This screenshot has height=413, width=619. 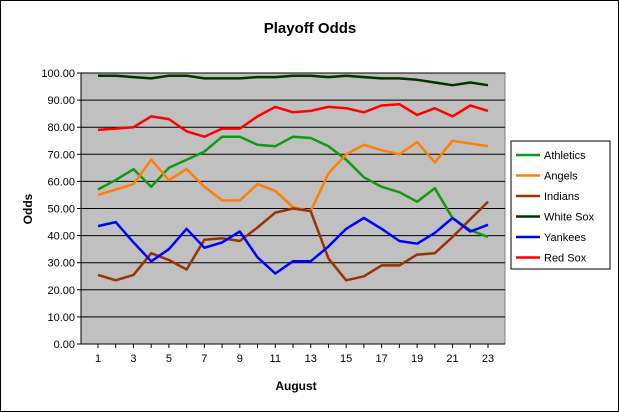 What do you see at coordinates (169, 359) in the screenshot?
I see `x-tick-label: 5` at bounding box center [169, 359].